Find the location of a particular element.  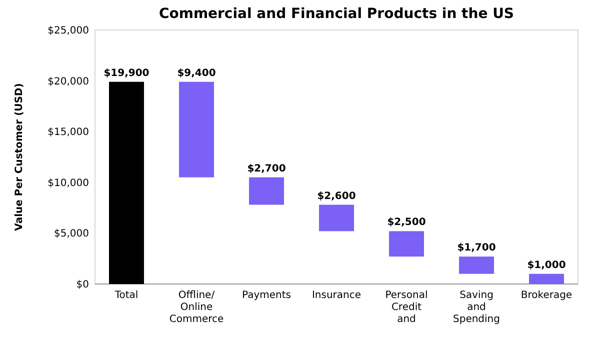

data-label: $9,400 is located at coordinates (196, 73).